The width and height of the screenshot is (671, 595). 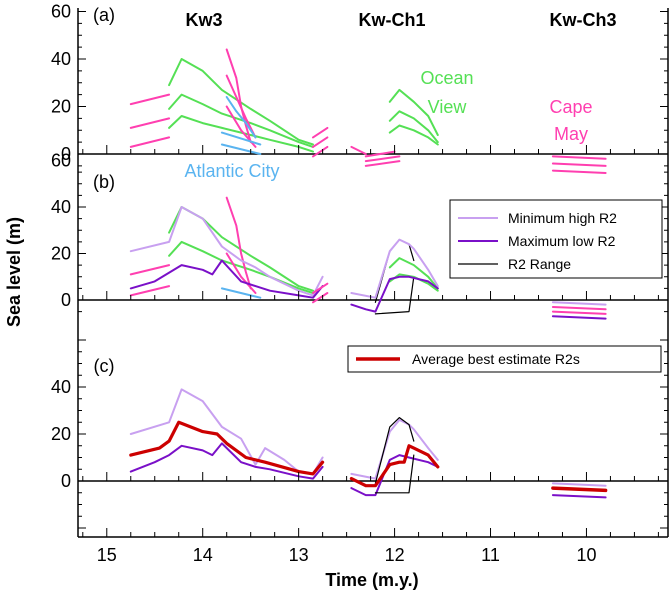 I want to click on legend-b-box, so click(x=556, y=239).